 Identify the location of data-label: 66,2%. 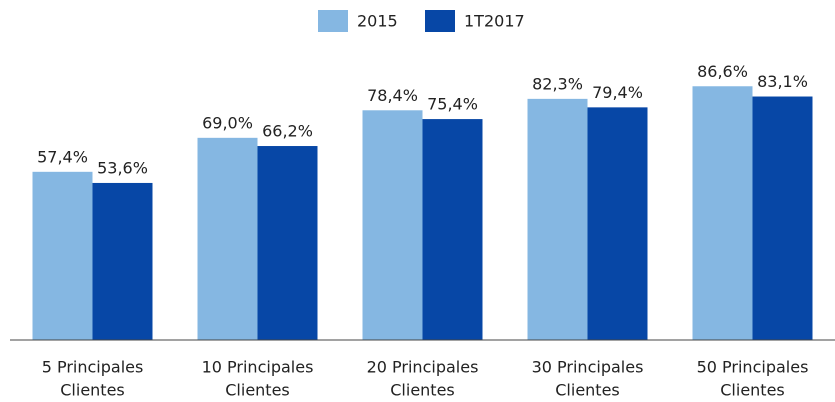
(287, 131).